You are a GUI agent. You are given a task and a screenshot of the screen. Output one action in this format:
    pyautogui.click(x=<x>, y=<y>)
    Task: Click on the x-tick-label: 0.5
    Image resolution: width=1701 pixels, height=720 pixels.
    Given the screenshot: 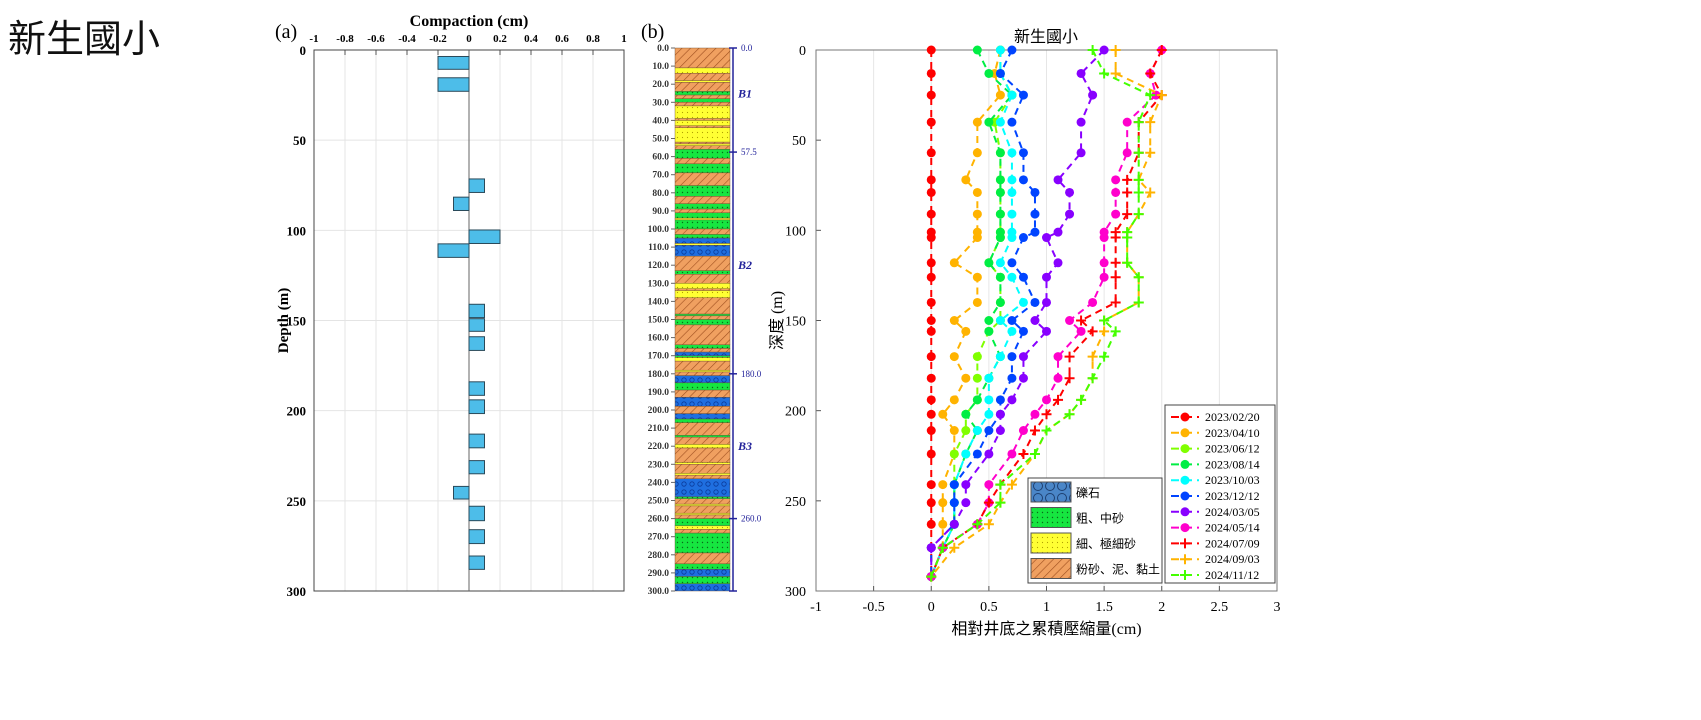 What is the action you would take?
    pyautogui.click(x=989, y=607)
    